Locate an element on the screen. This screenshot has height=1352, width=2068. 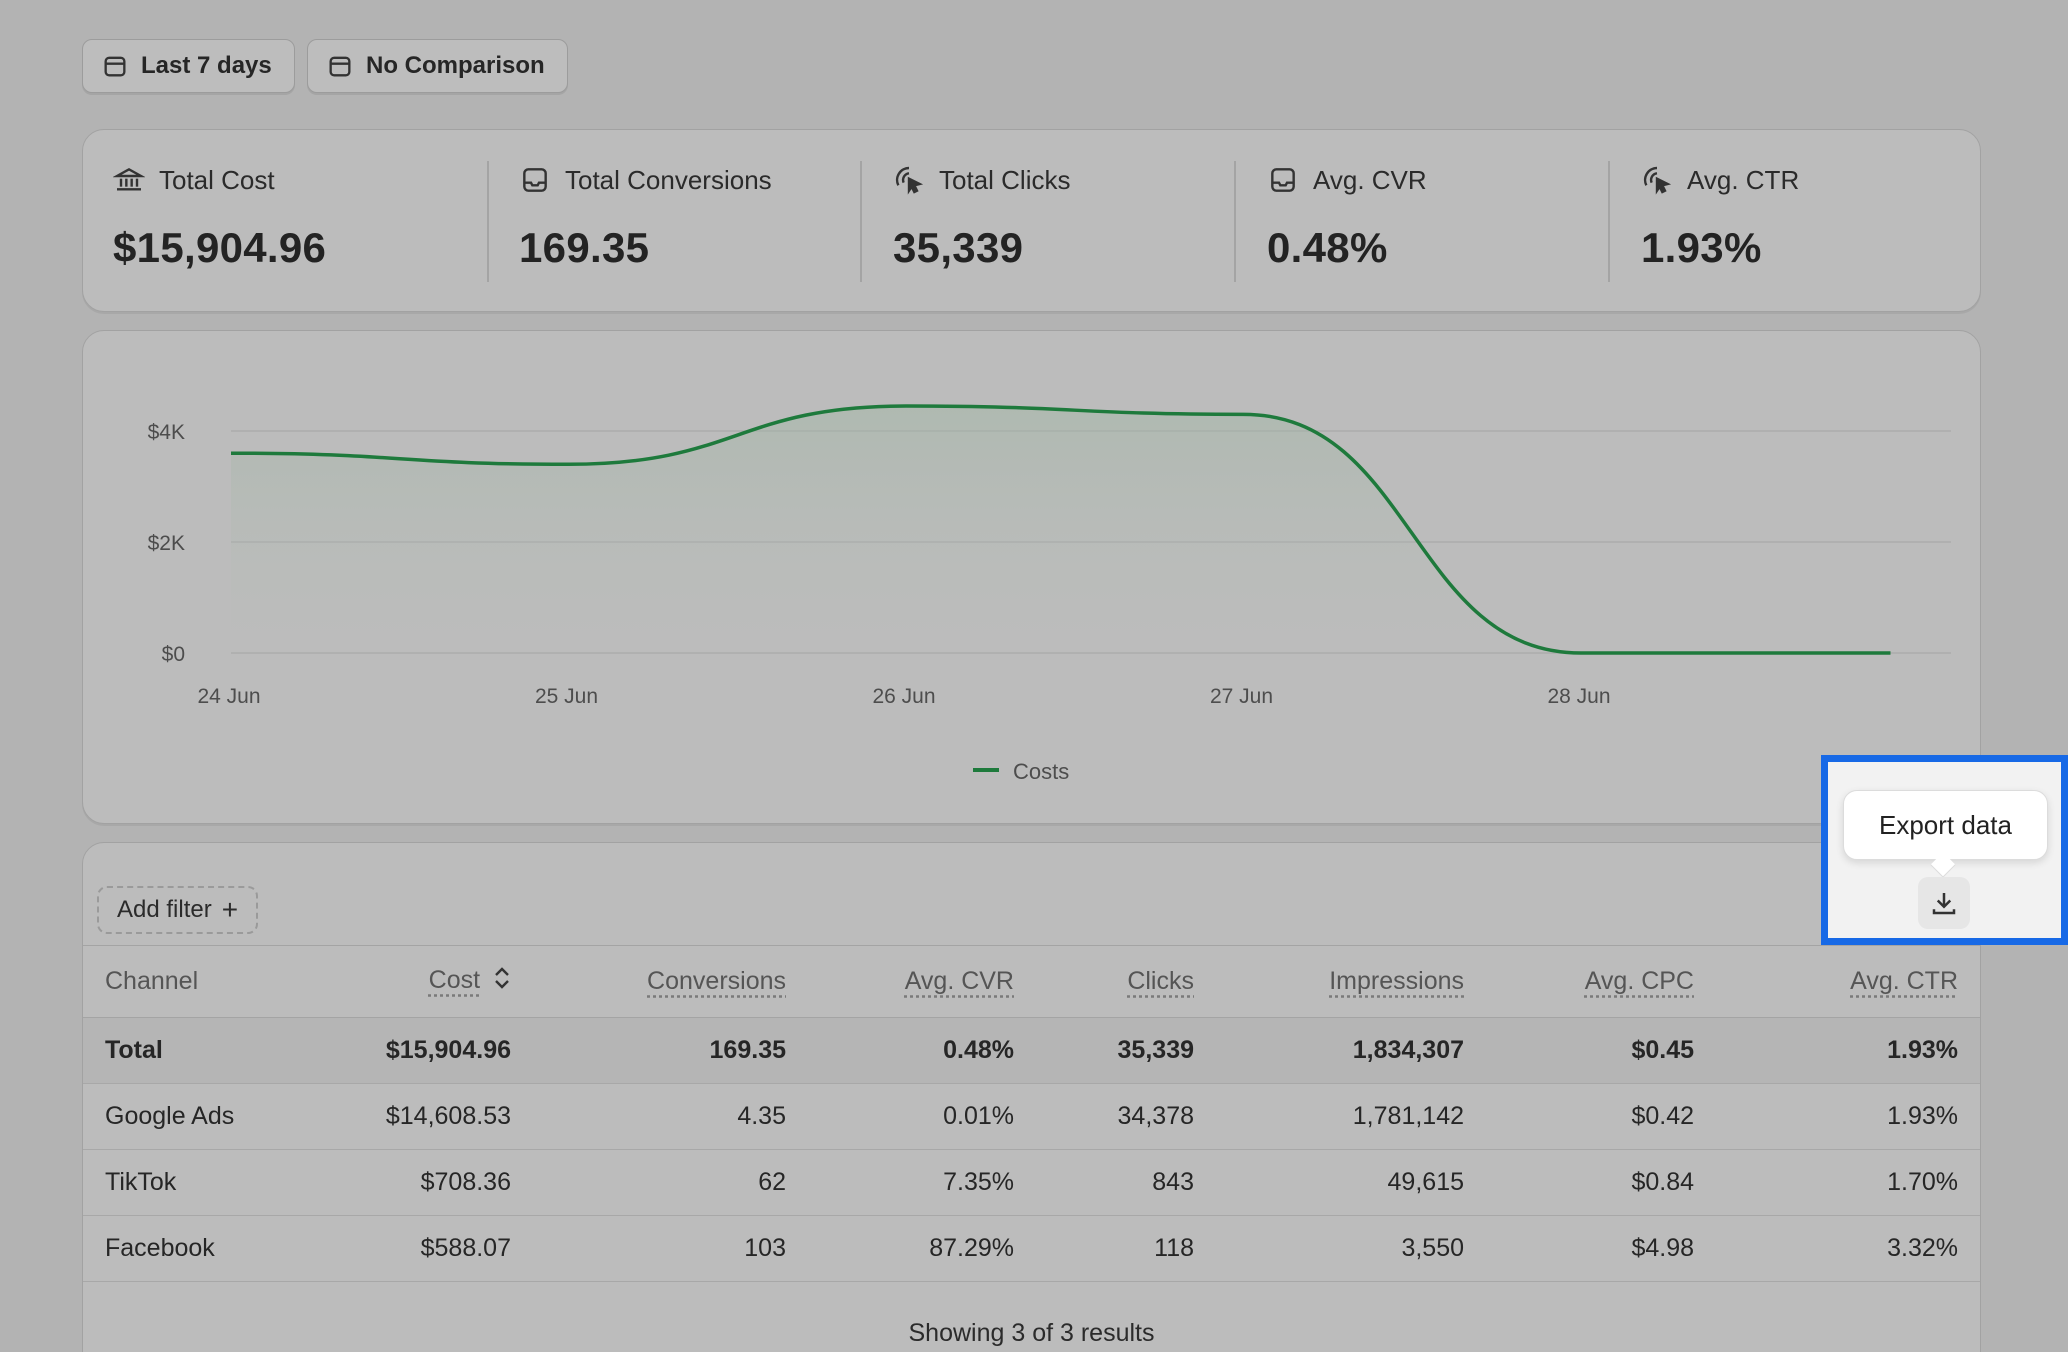
plus-icon: + is located at coordinates (230, 909).